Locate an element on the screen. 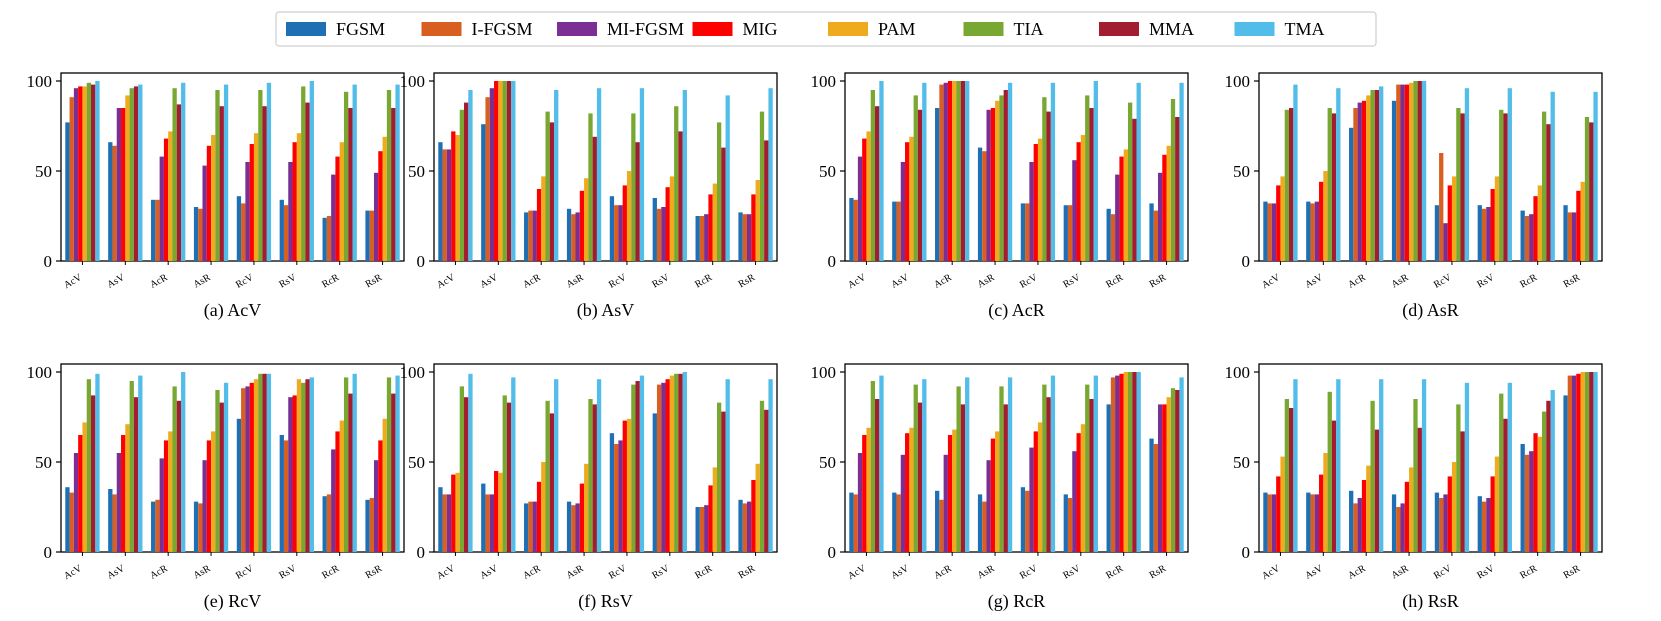 This screenshot has height=621, width=1661. bar-pam-rcr is located at coordinates (341, 201).